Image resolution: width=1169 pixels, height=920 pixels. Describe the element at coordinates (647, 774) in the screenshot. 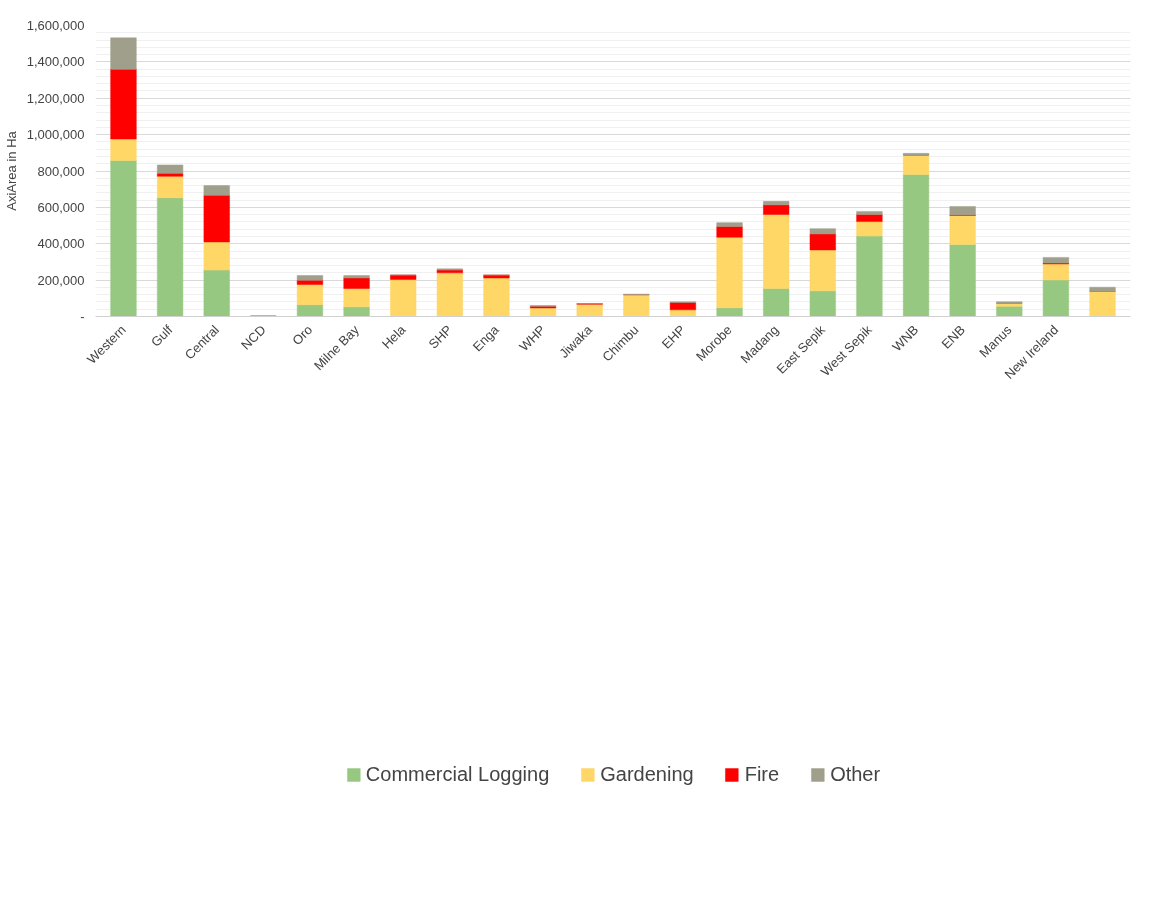

I see `legend-label: Gardening` at that location.